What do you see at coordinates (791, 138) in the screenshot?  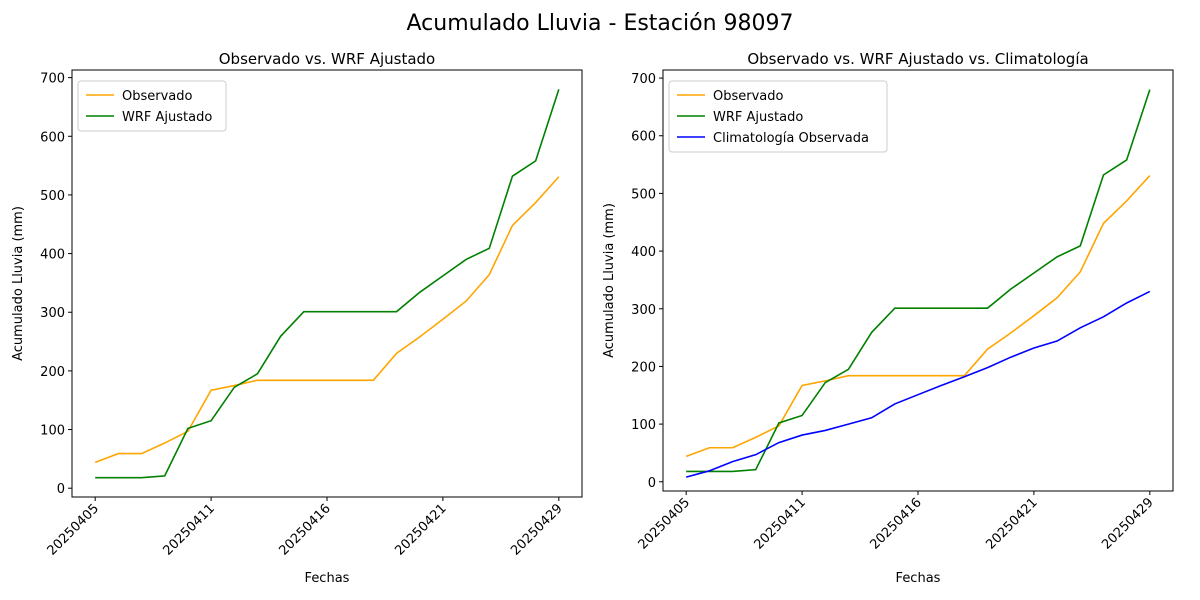 I see `legend-label: Climatología Observada` at bounding box center [791, 138].